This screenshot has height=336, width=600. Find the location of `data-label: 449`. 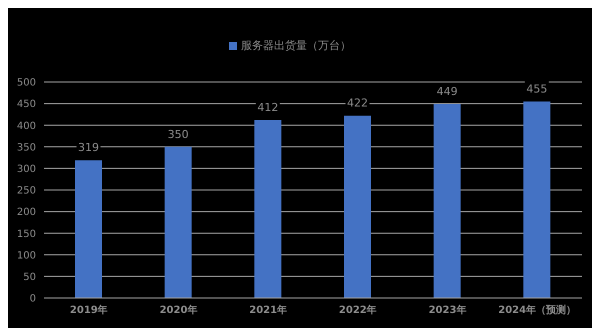

data-label: 449 is located at coordinates (447, 91).